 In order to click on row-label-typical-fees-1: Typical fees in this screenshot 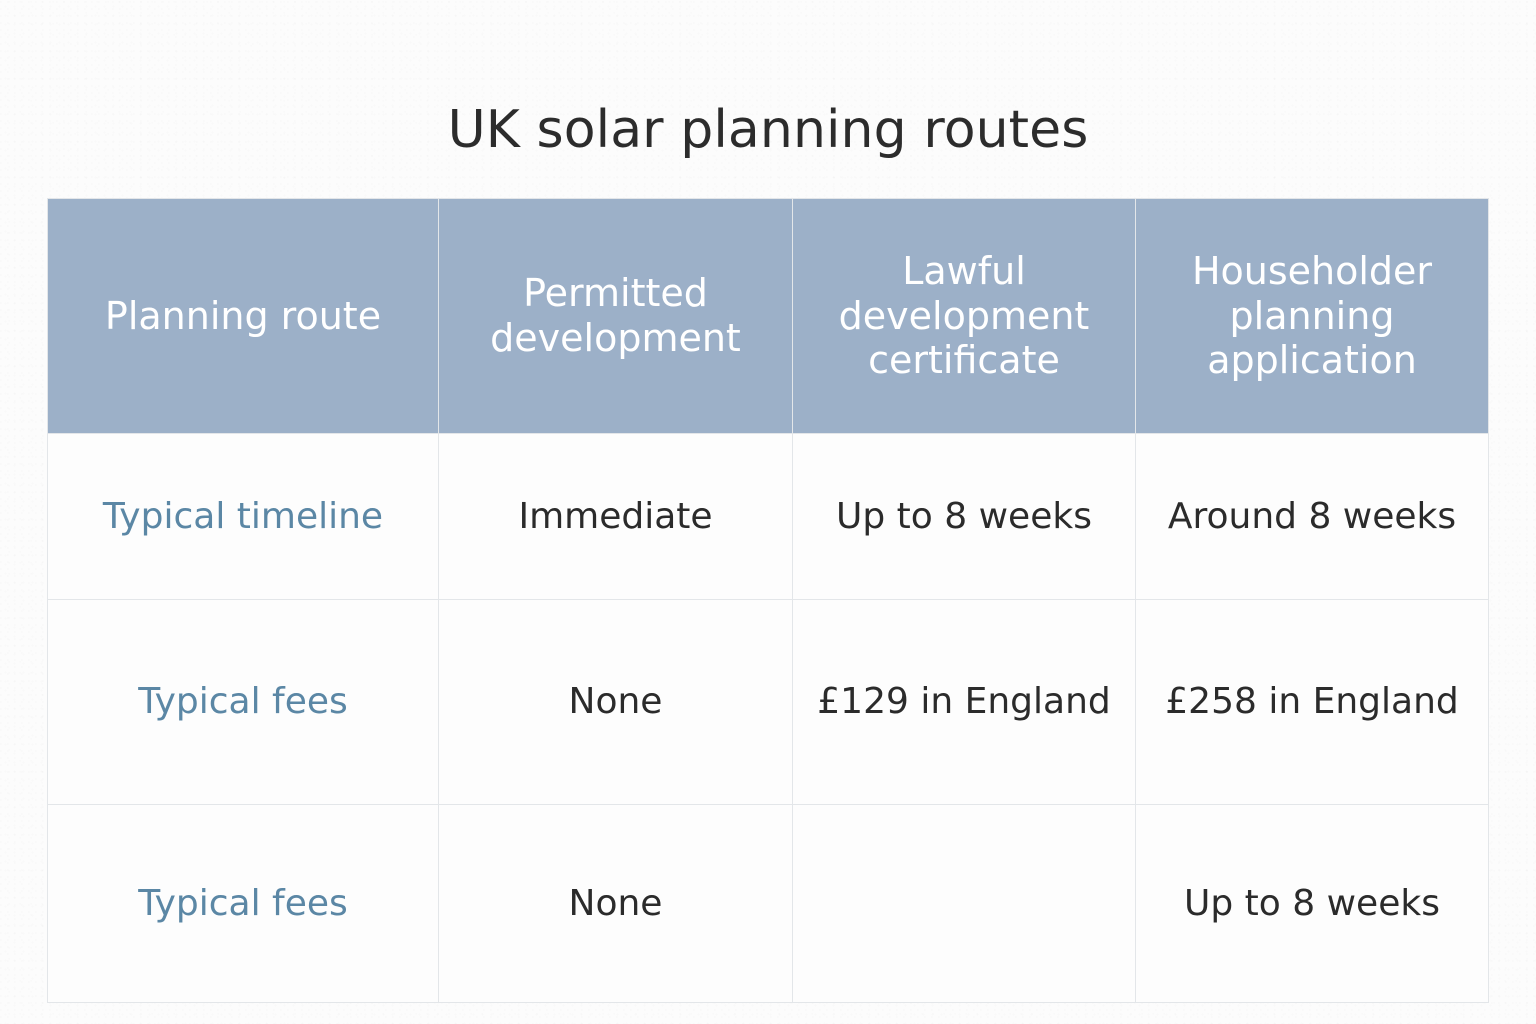, I will do `click(243, 702)`.